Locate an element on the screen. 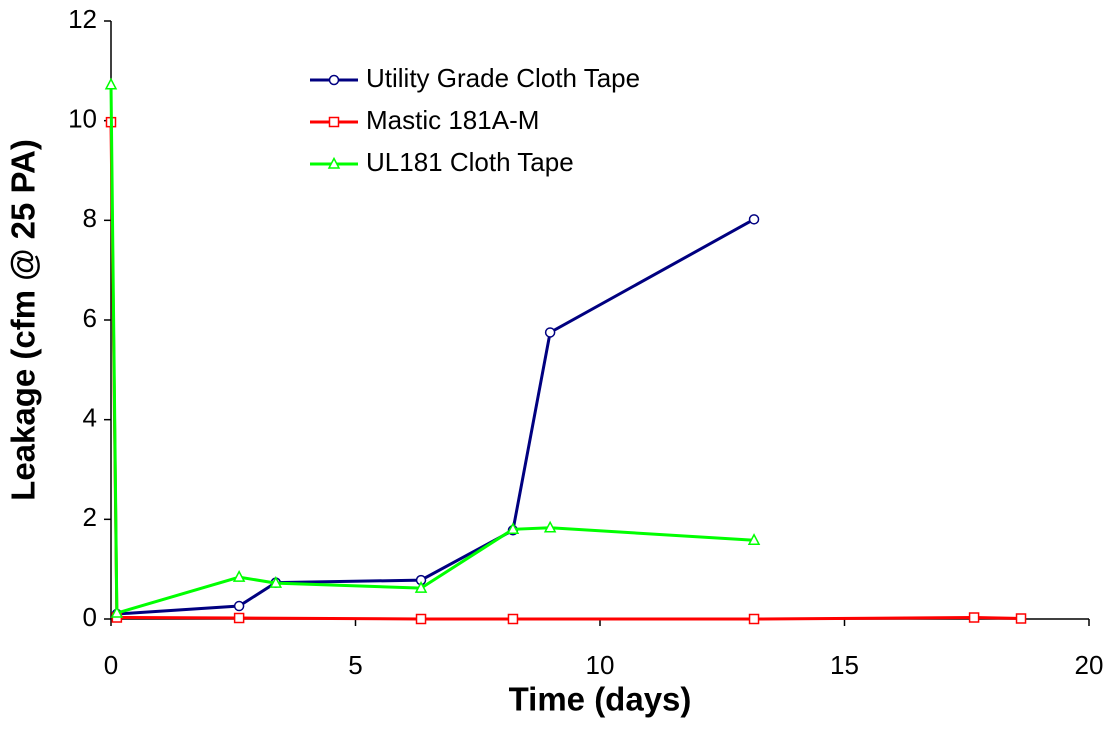  y-tick-label: 10 is located at coordinates (82, 119).